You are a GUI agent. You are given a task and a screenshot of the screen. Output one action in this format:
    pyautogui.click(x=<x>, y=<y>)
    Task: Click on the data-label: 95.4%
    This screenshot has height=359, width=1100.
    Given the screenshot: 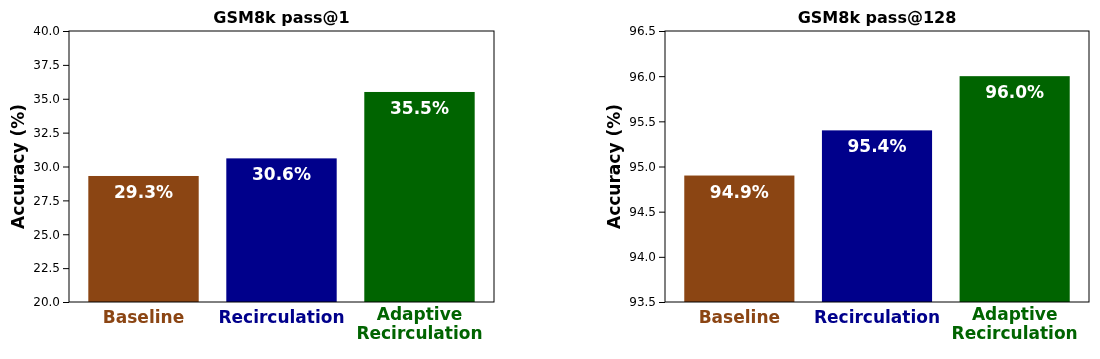 What is the action you would take?
    pyautogui.click(x=877, y=146)
    